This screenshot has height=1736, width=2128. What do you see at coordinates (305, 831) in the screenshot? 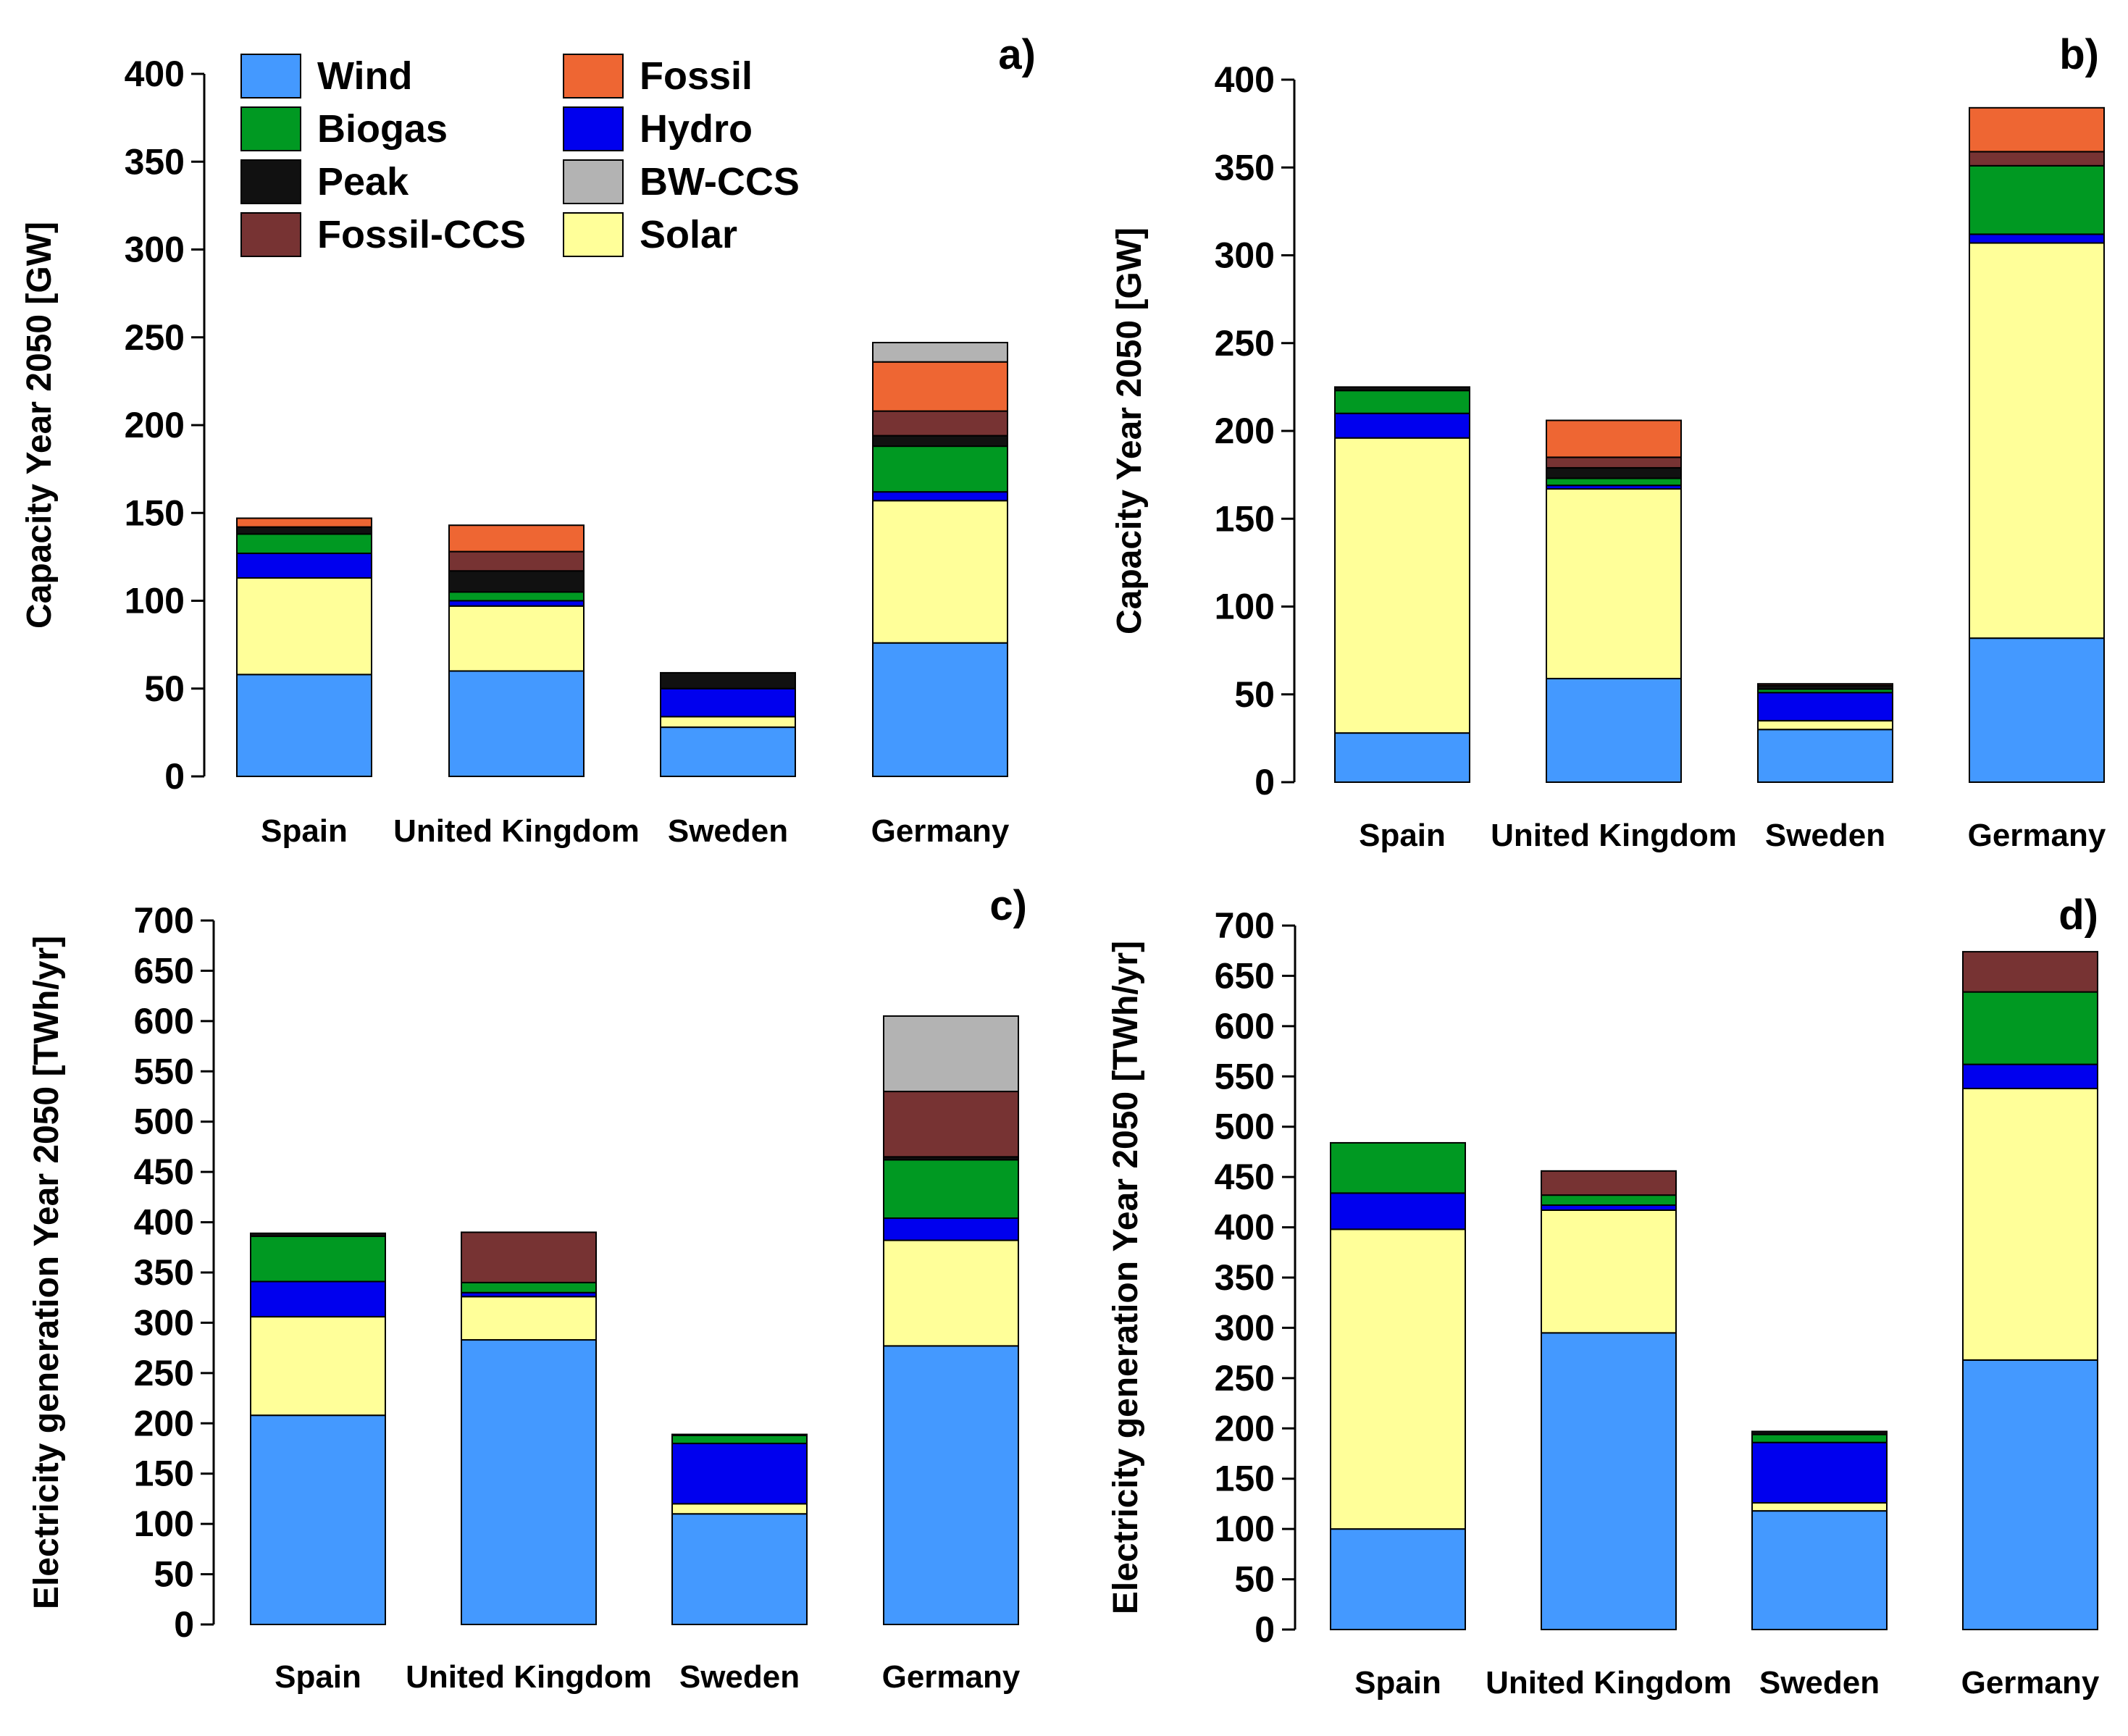
I see `x-category-label: Spain` at bounding box center [305, 831].